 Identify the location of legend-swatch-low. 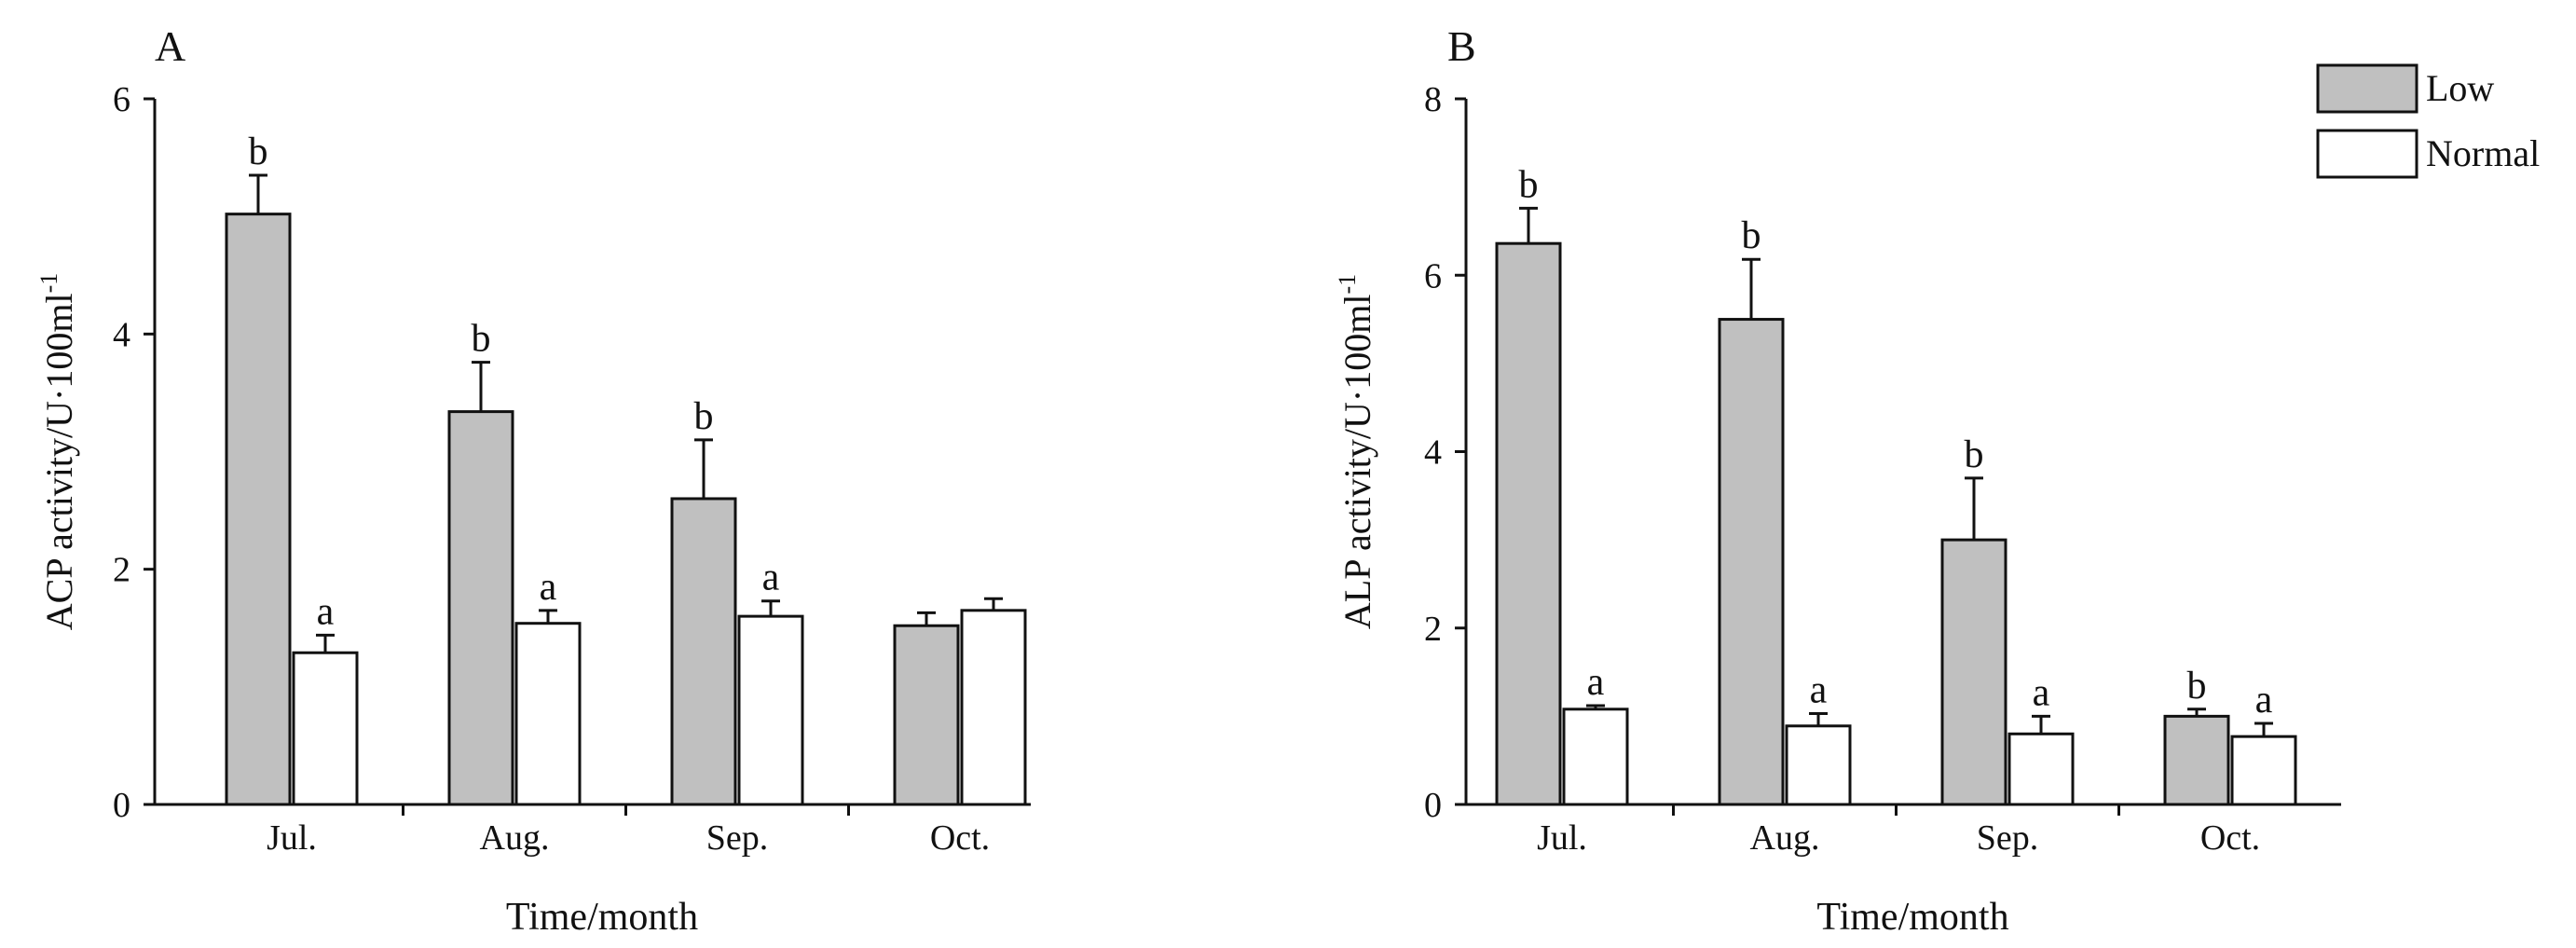
(2367, 88).